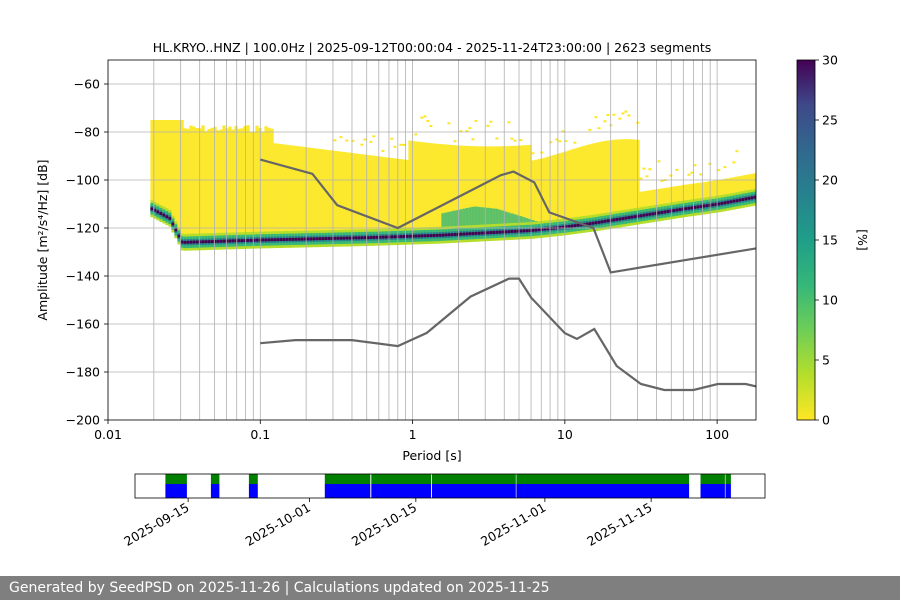 This screenshot has width=900, height=600. I want to click on availability-data-segment, so click(176, 491).